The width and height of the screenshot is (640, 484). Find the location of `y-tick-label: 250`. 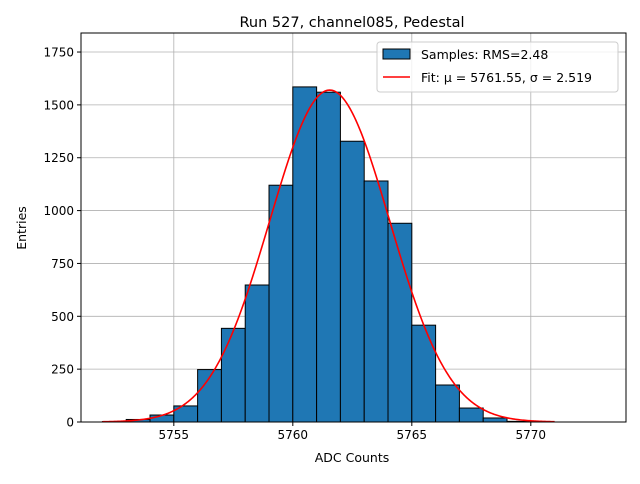

y-tick-label: 250 is located at coordinates (62, 370).